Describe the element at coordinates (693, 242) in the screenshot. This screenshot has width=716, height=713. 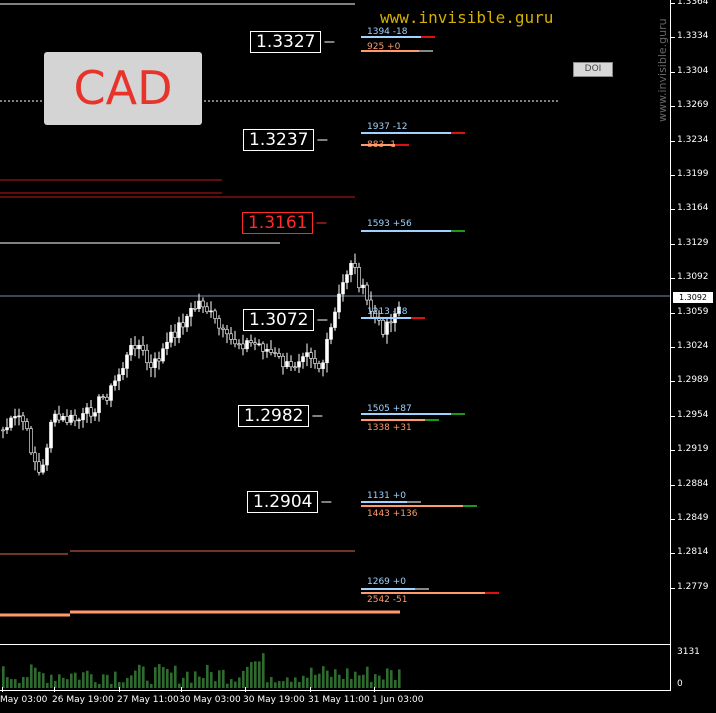
I see `y-tick-label: 1.3129` at that location.